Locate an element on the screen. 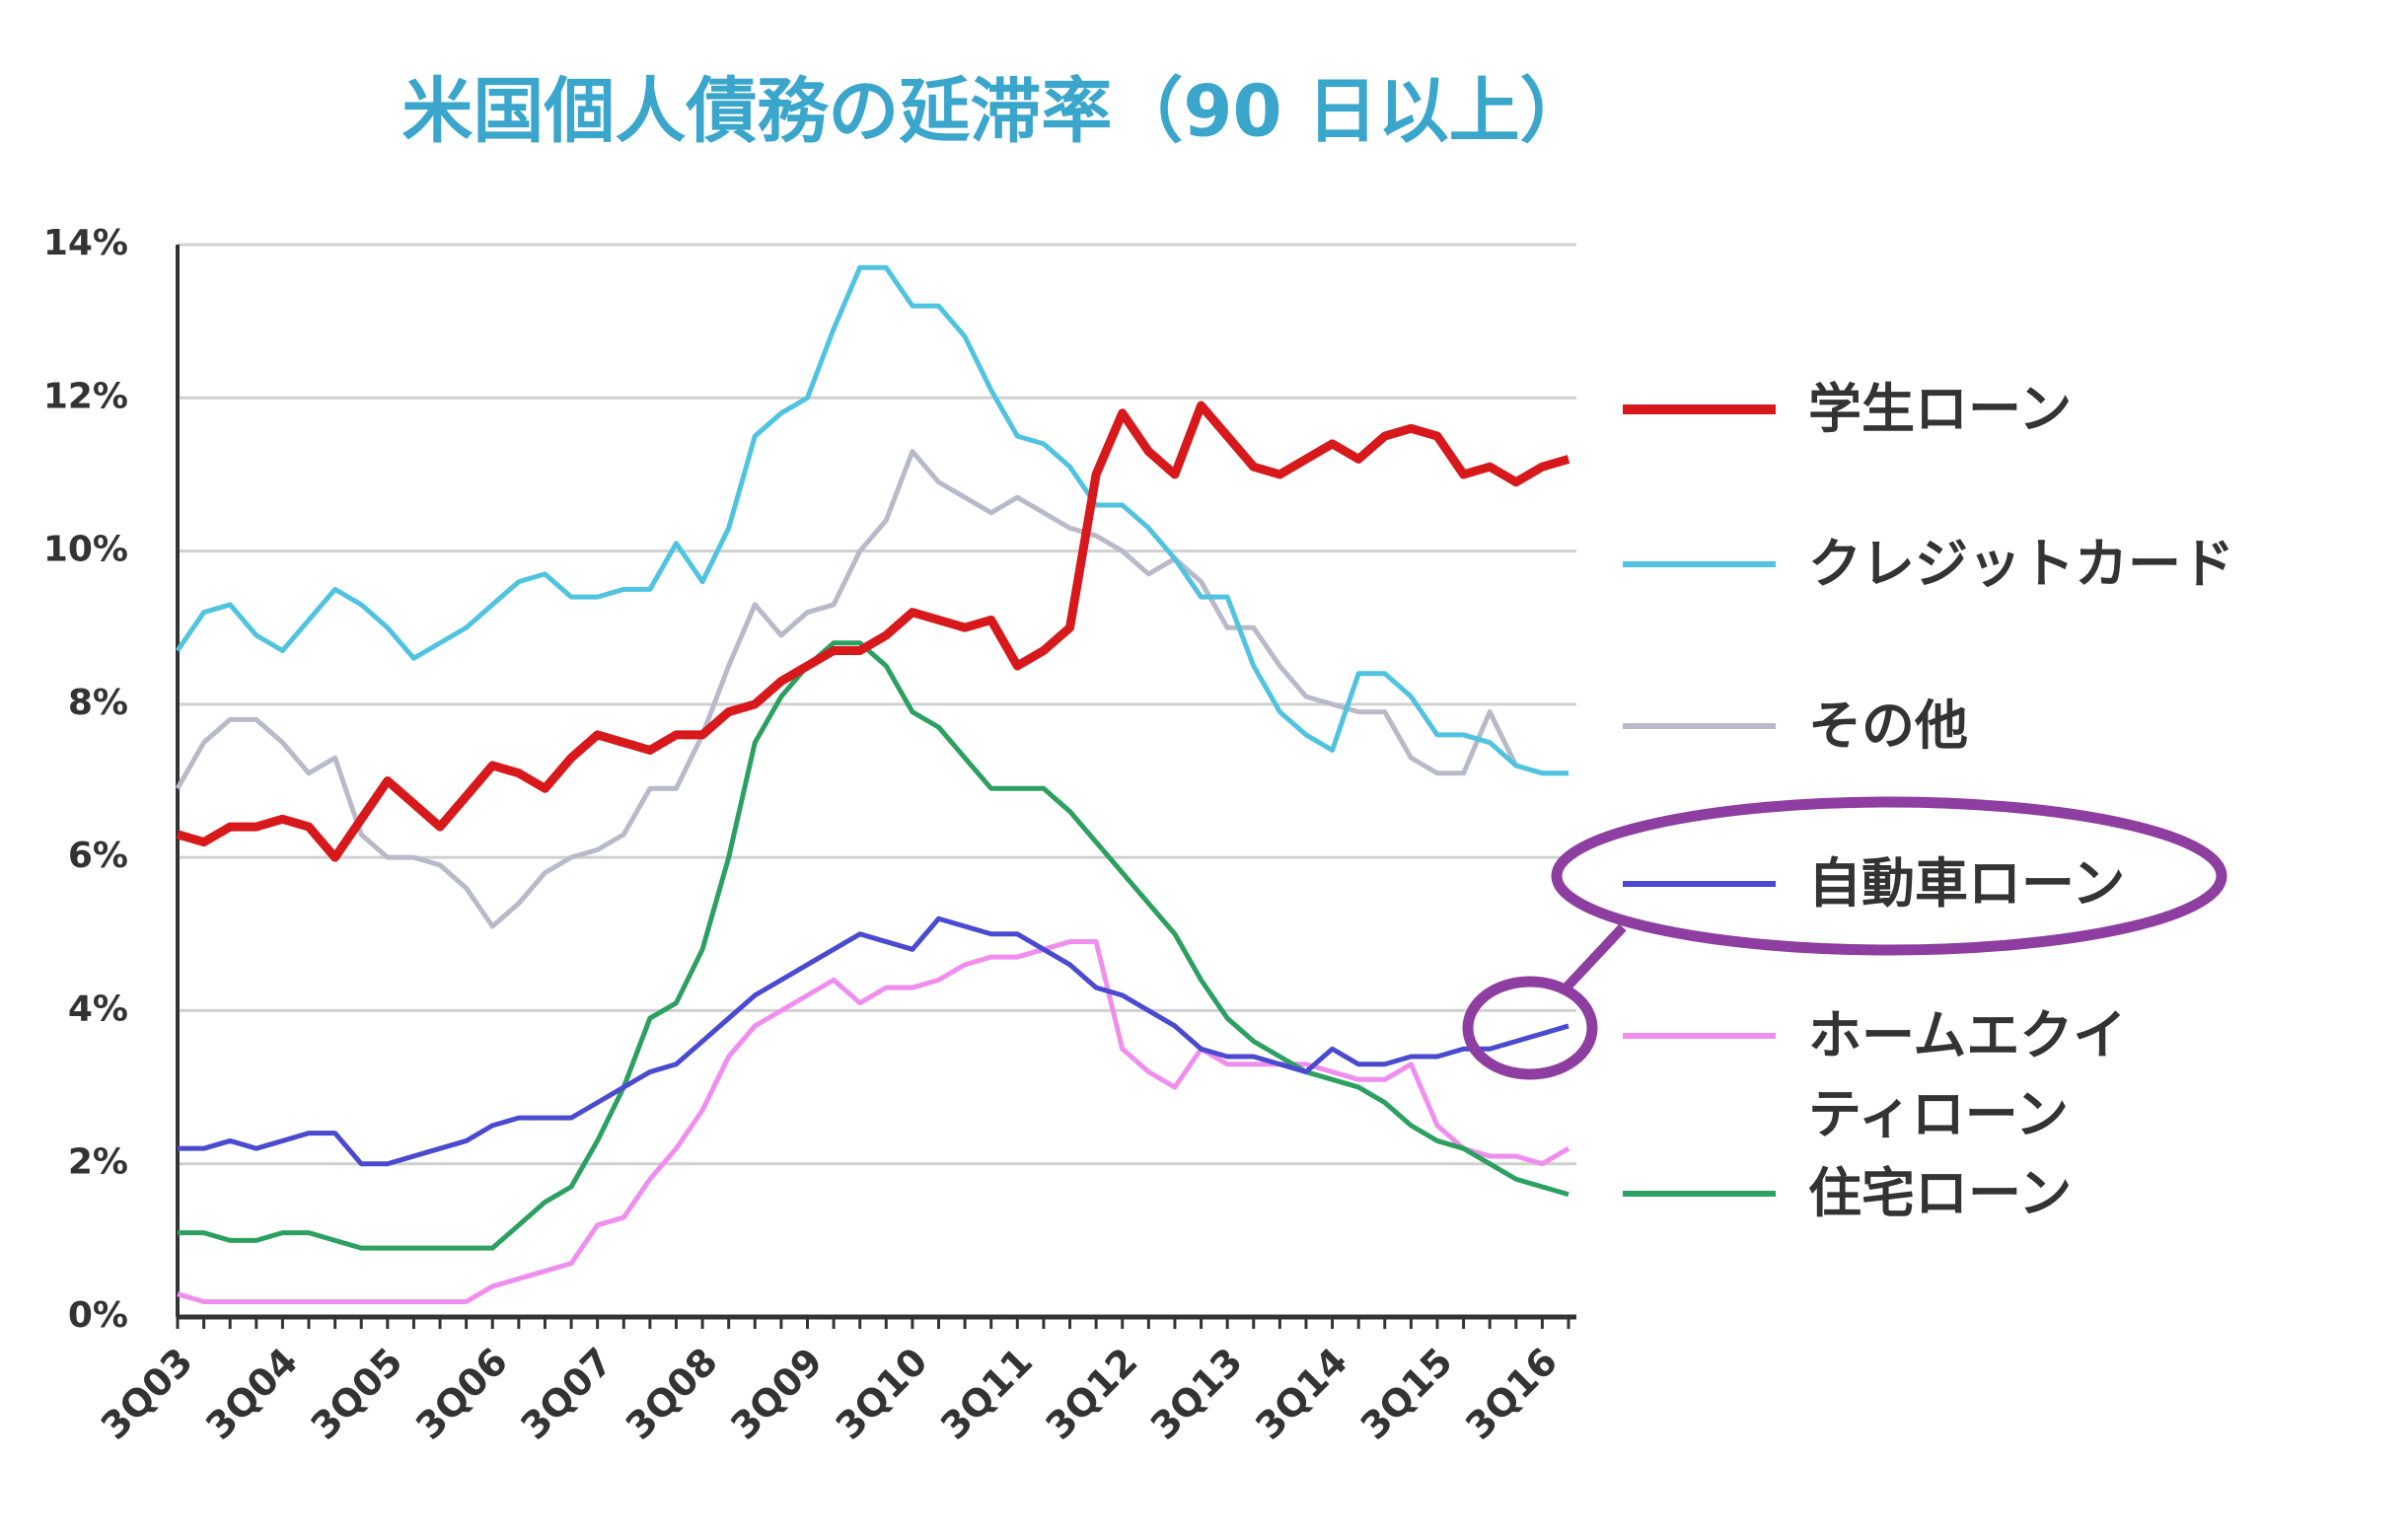 The image size is (2408, 1537). legend-label: 自動車ローン is located at coordinates (1967, 883).